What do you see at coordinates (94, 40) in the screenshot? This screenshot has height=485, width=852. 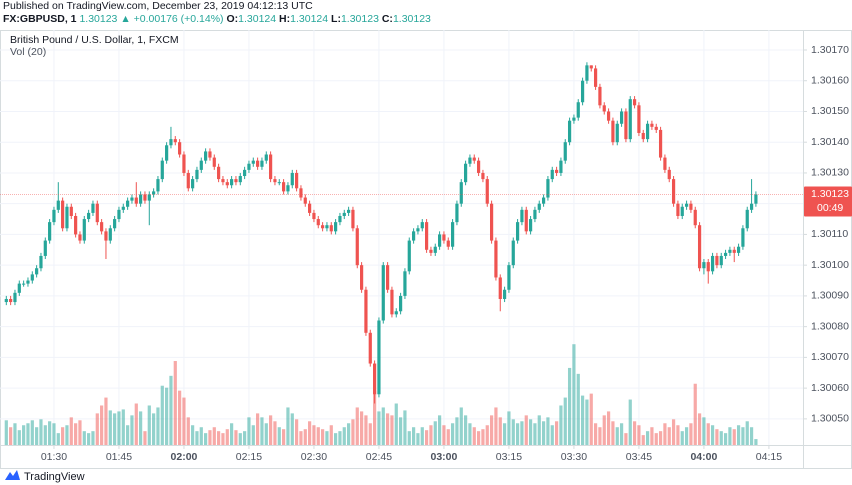 I see `legend-title: British Pound / U.S. Dollar, 1, FXCM` at bounding box center [94, 40].